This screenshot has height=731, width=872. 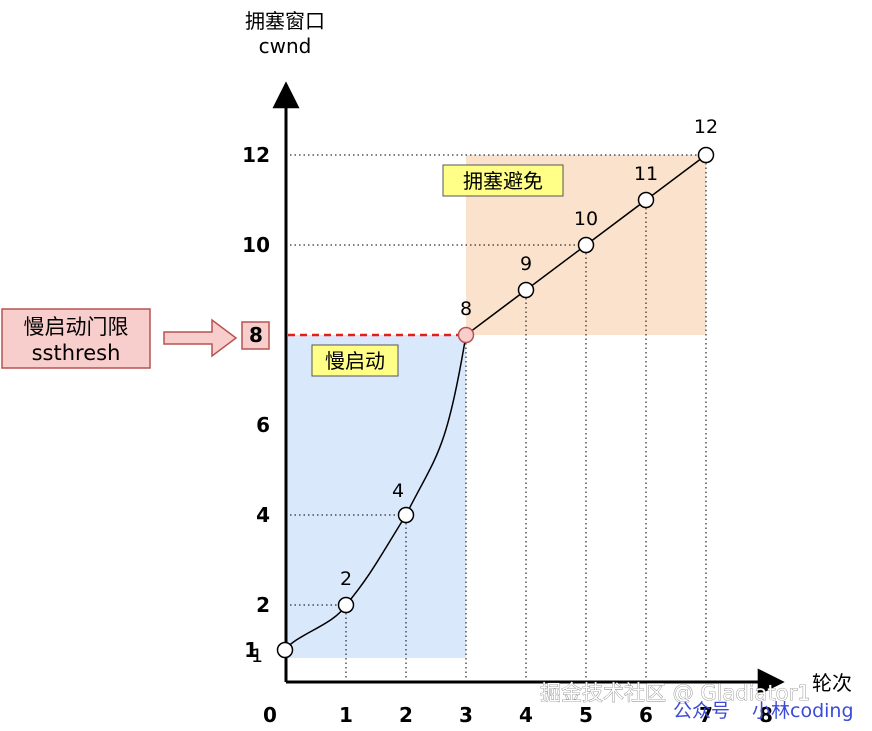 I want to click on congestion-avoidance-label: 拥塞避免, so click(x=503, y=181).